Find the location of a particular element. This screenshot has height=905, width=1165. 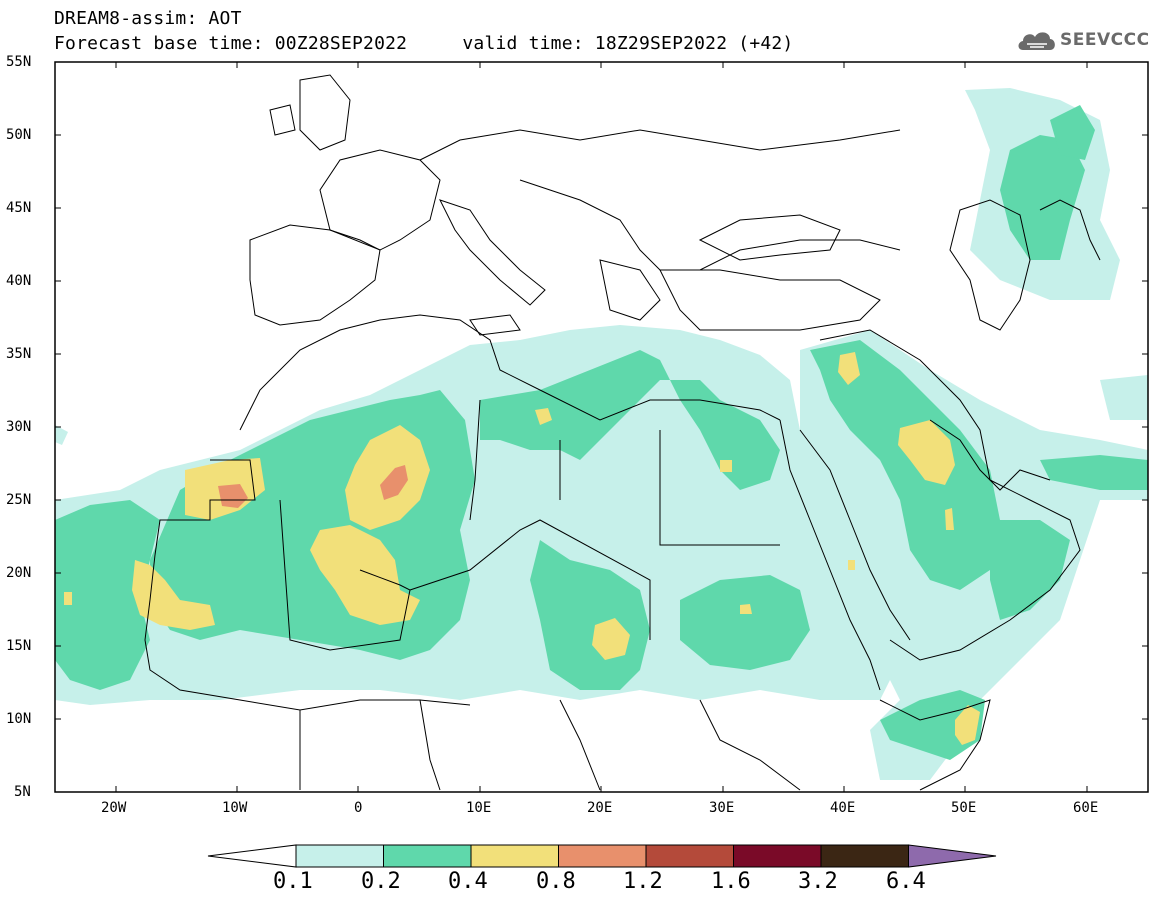

colorbar-label-0.2: 0.2 is located at coordinates (381, 881).